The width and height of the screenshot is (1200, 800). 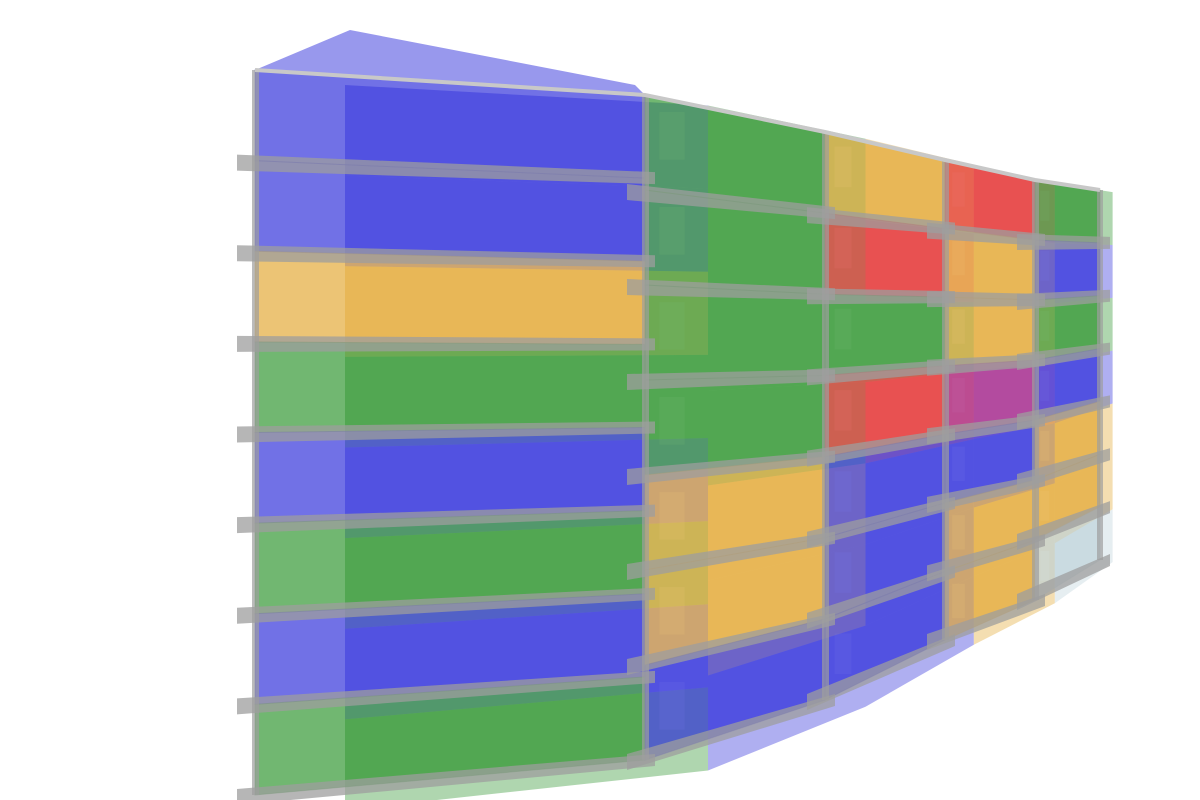 What do you see at coordinates (677, 130) in the screenshot?
I see `roof-edge` at bounding box center [677, 130].